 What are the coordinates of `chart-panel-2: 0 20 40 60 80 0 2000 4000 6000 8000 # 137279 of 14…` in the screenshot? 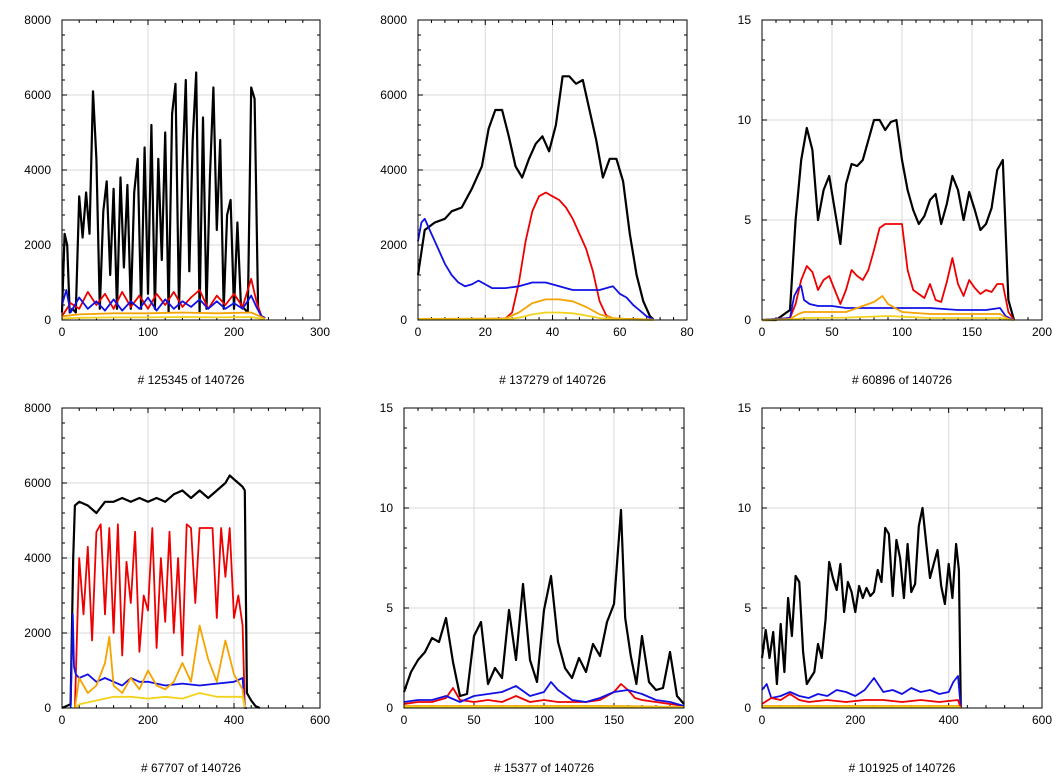 It's located at (537, 200).